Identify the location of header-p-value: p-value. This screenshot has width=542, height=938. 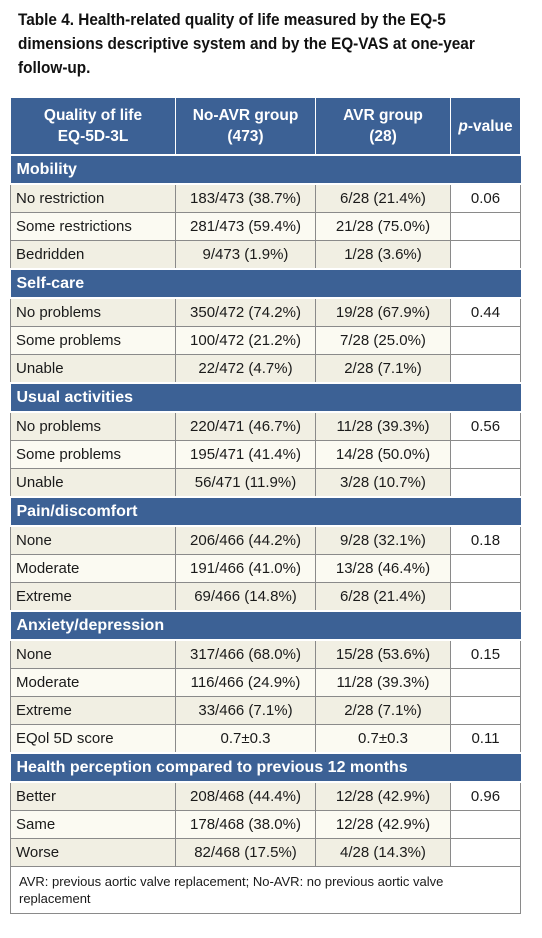
(485, 126).